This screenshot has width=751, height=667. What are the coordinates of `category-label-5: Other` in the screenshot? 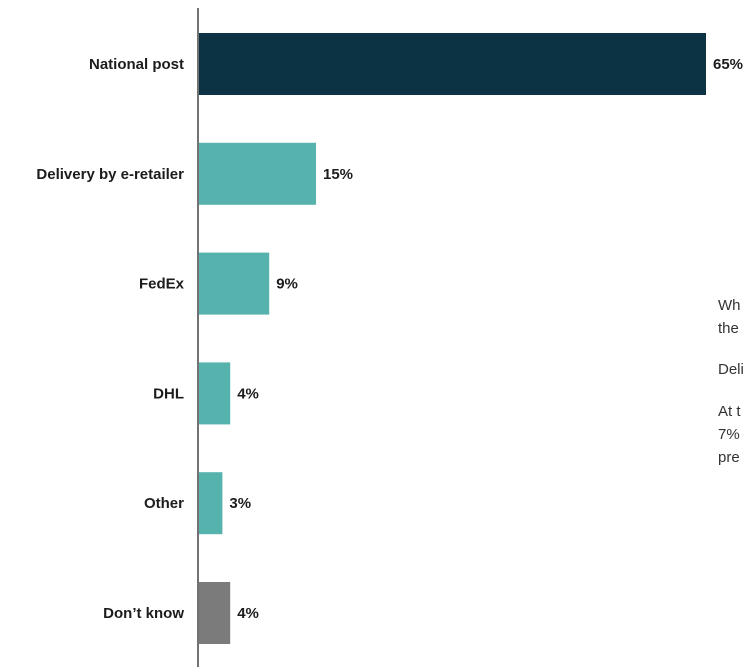 It's located at (164, 503).